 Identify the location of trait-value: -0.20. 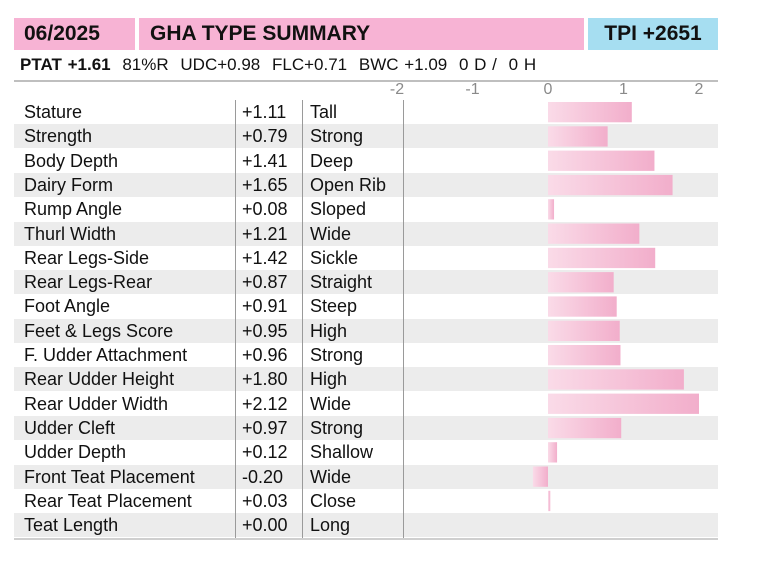
(263, 476).